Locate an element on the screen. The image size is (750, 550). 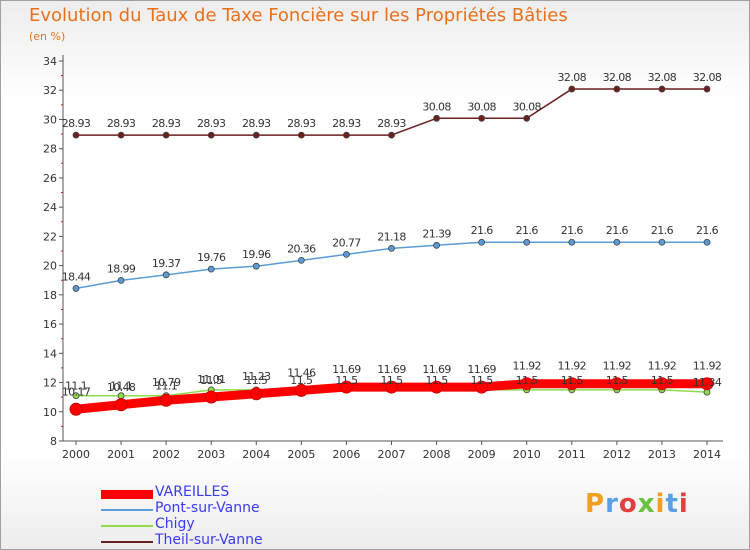
data-label-VAREILLES: 11.01 is located at coordinates (211, 379).